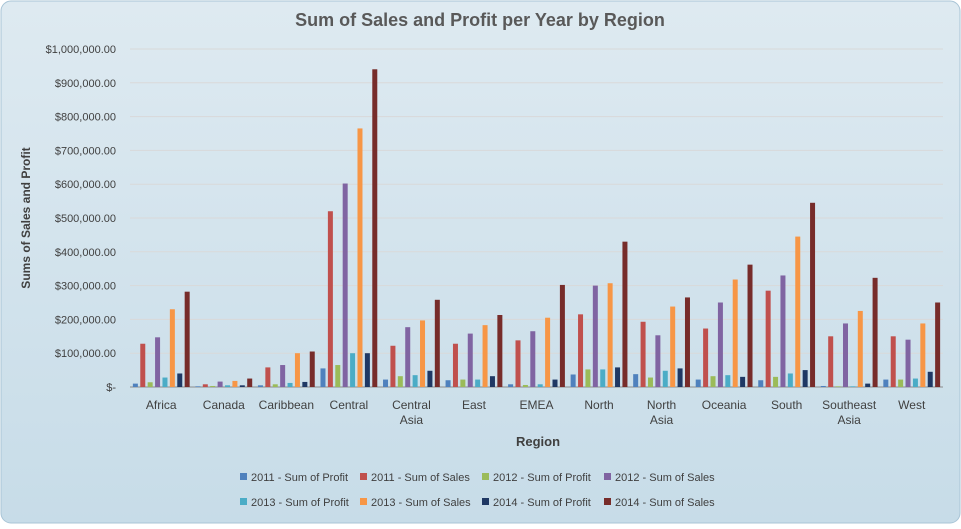 Image resolution: width=961 pixels, height=529 pixels. What do you see at coordinates (85, 219) in the screenshot?
I see `y-tick-label: $500,000.00` at bounding box center [85, 219].